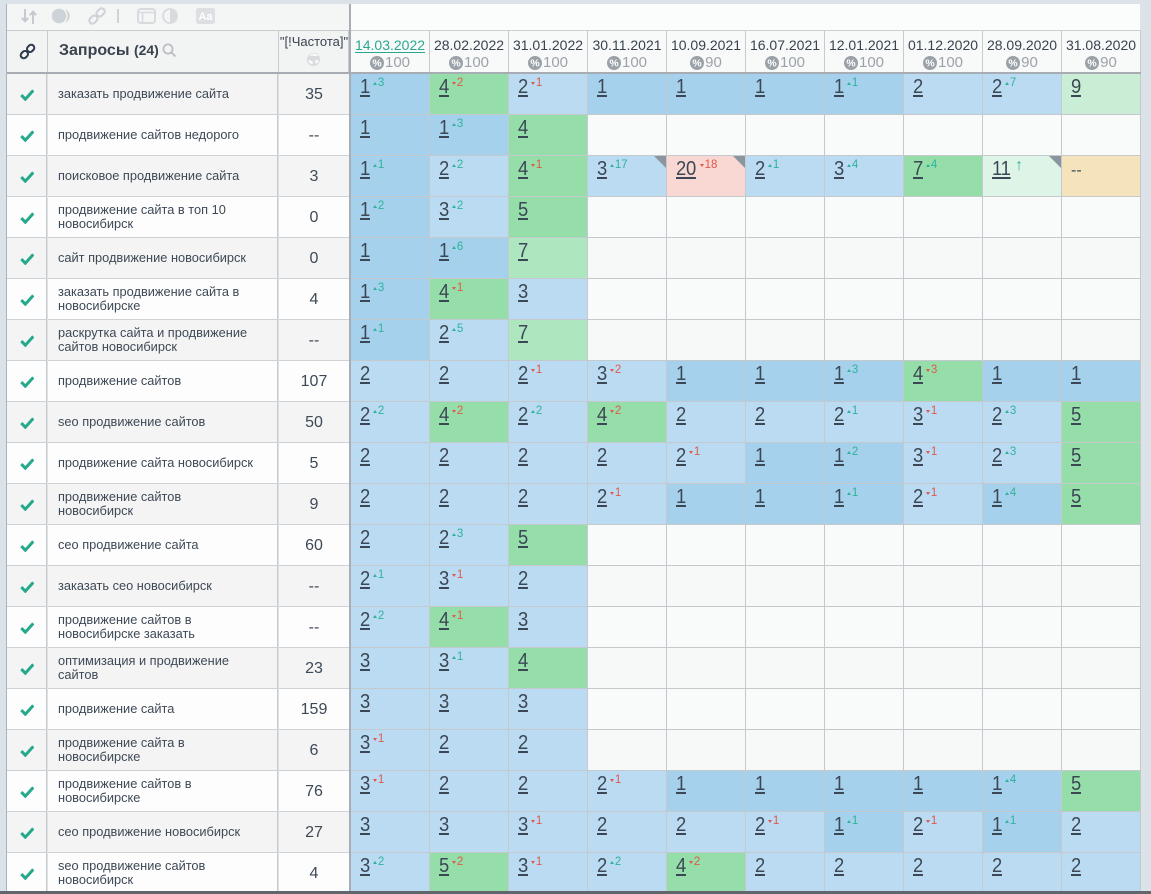 The image size is (1151, 894). Describe the element at coordinates (205, 17) in the screenshot. I see `svg-text: Aa` at that location.